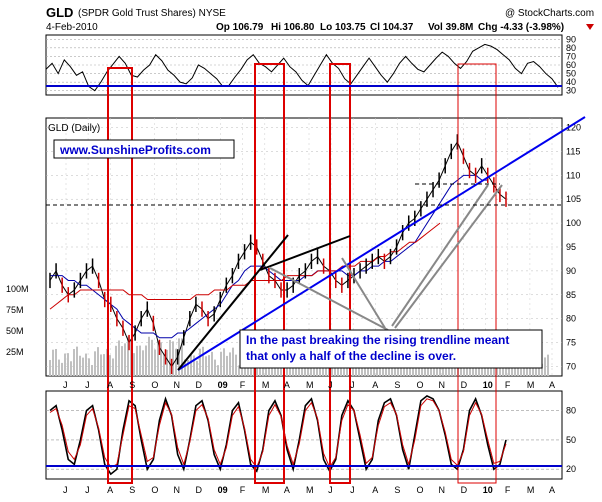 This screenshot has width=602, height=502. Describe the element at coordinates (571, 74) in the screenshot. I see `rsi-tick-label: 50` at that location.